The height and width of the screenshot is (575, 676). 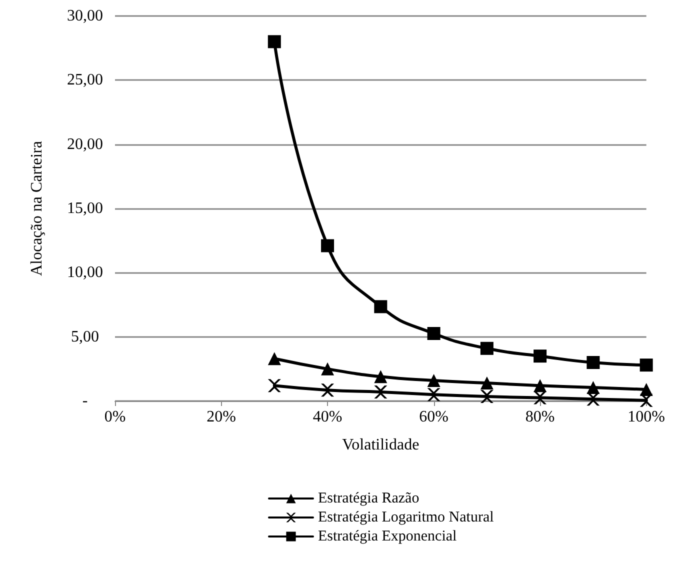 What do you see at coordinates (327, 417) in the screenshot?
I see `x-tick-label: 40%` at bounding box center [327, 417].